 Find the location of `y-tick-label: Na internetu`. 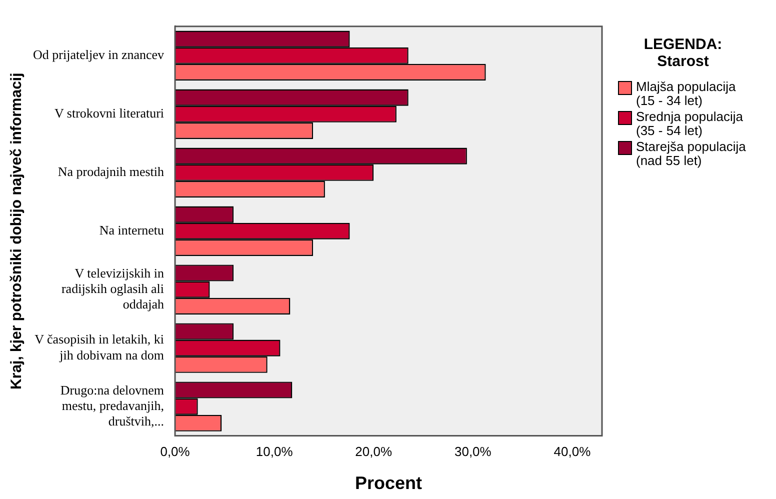

y-tick-label: Na internetu is located at coordinates (132, 230).